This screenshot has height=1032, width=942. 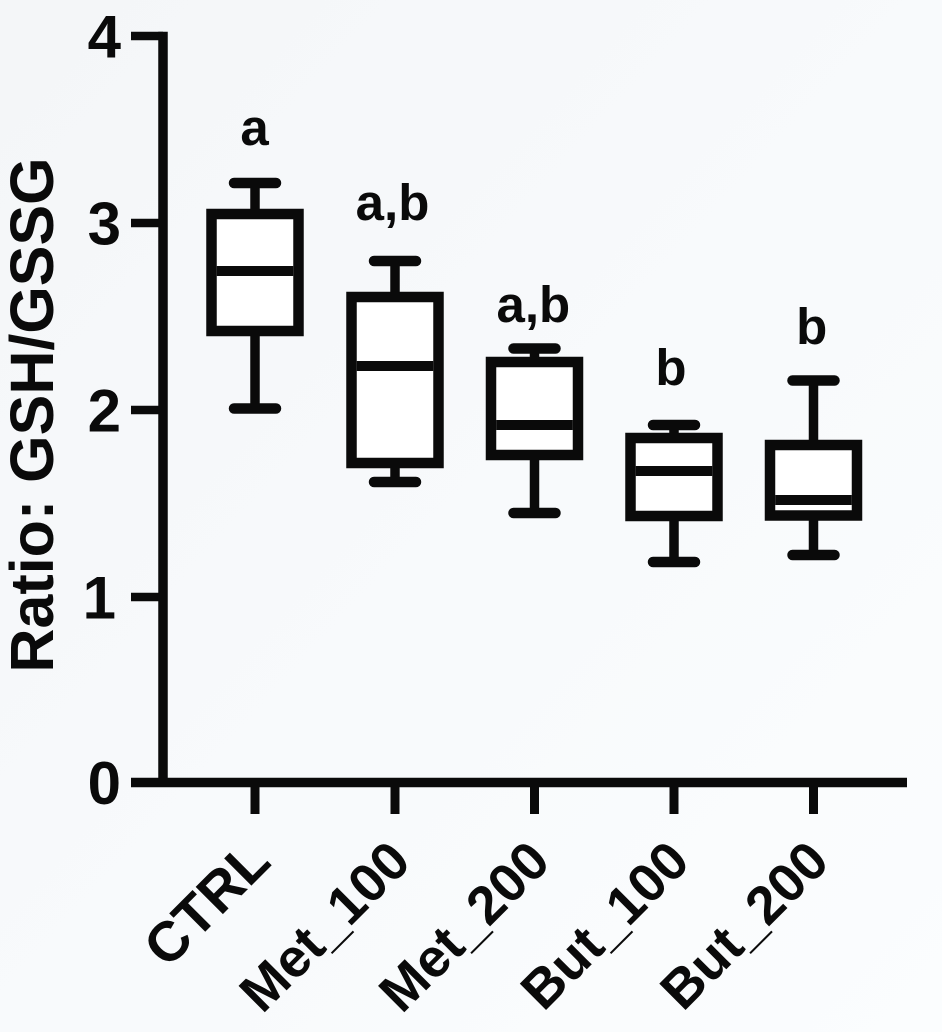 What do you see at coordinates (33, 414) in the screenshot?
I see `svg-text: Ratio: GSH/GSSG` at bounding box center [33, 414].